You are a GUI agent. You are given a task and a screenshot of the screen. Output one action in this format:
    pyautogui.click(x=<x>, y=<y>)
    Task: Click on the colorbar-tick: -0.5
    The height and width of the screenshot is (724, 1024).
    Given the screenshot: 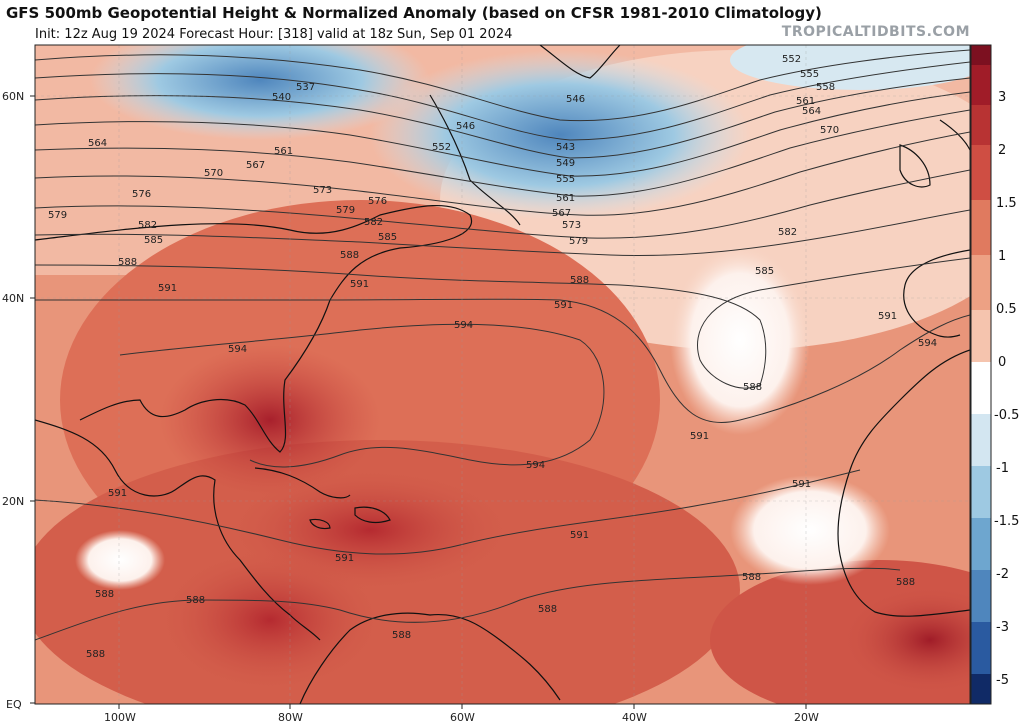 What is the action you would take?
    pyautogui.click(x=1006, y=415)
    